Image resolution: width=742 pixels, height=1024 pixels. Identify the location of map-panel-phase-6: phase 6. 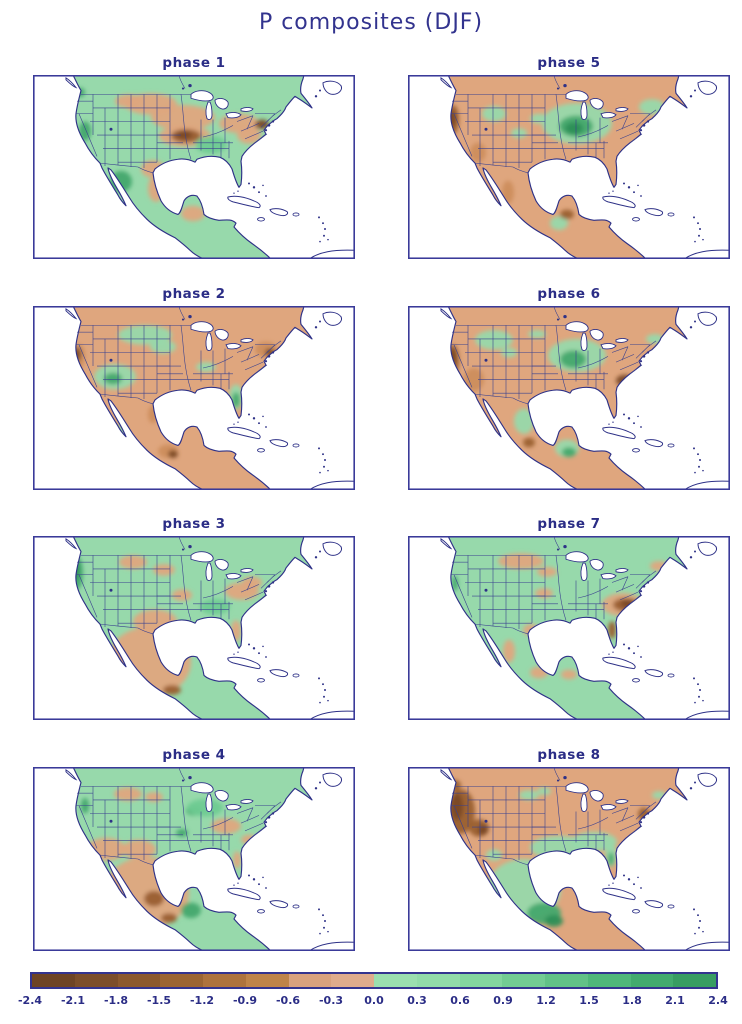
(569, 388).